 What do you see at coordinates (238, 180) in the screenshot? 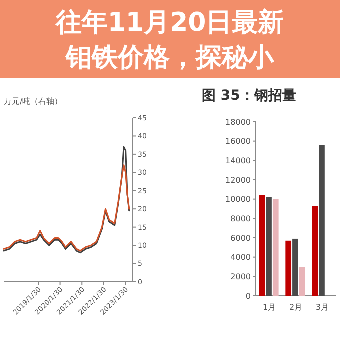
I see `y-tick-label: 12000` at bounding box center [238, 180].